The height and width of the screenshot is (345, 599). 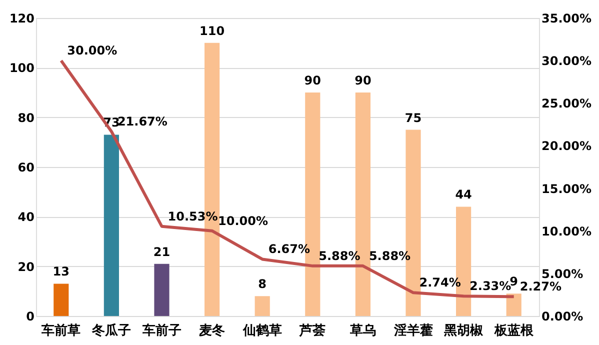 I want to click on y2-tick-label: 25.00%, so click(x=567, y=103).